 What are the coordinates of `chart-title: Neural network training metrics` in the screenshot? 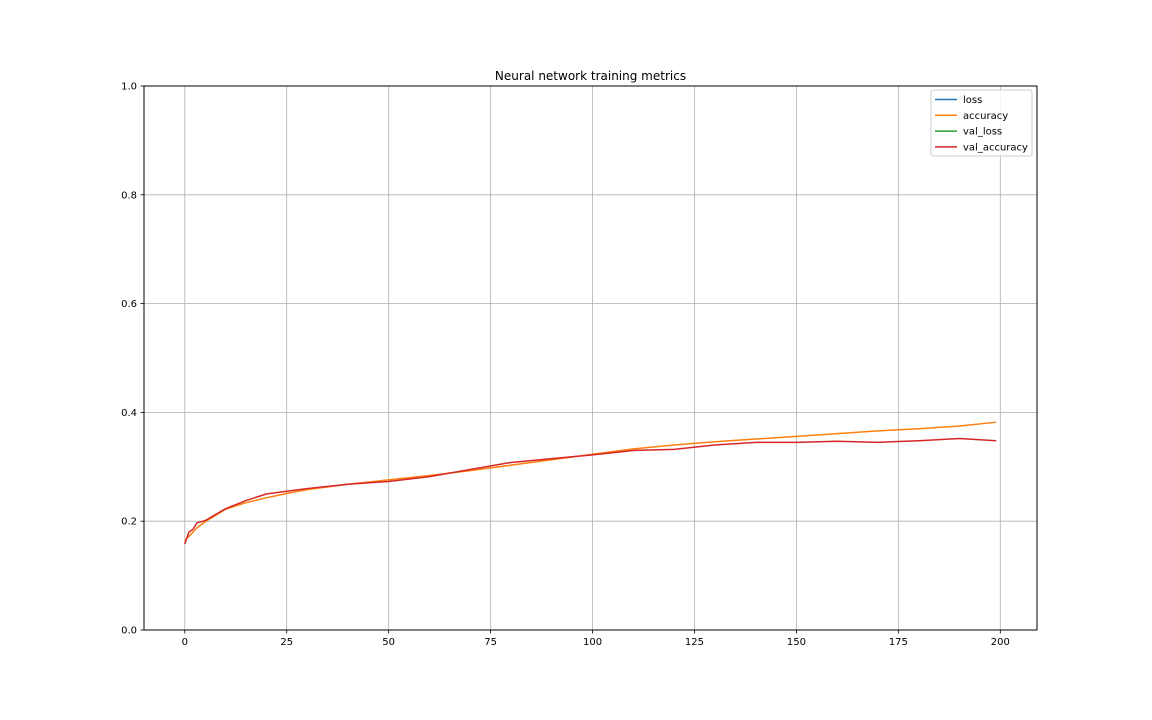 It's located at (590, 76).